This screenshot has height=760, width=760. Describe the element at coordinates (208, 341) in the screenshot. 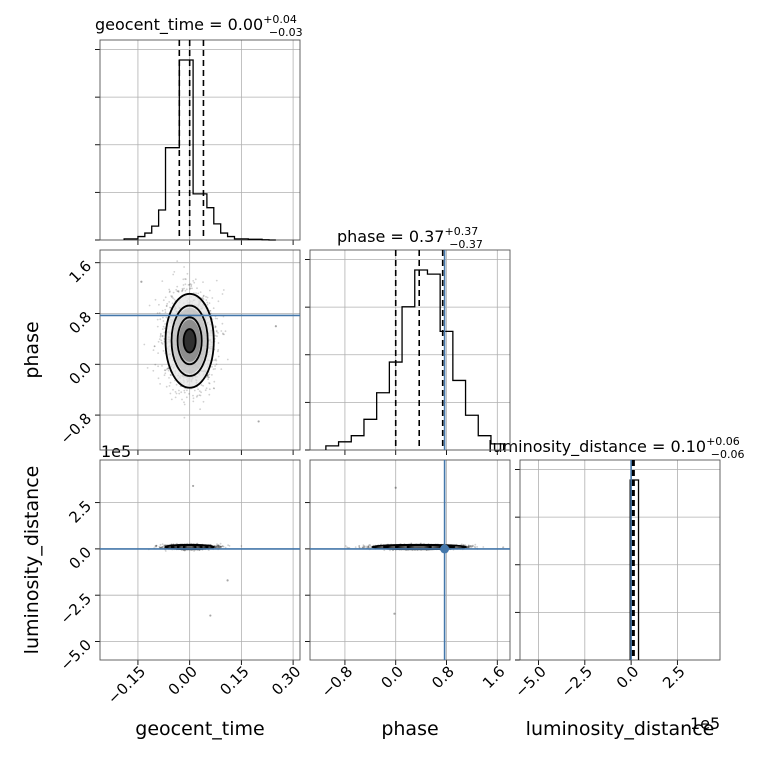

I see `panel-geocent_time-phase` at that location.